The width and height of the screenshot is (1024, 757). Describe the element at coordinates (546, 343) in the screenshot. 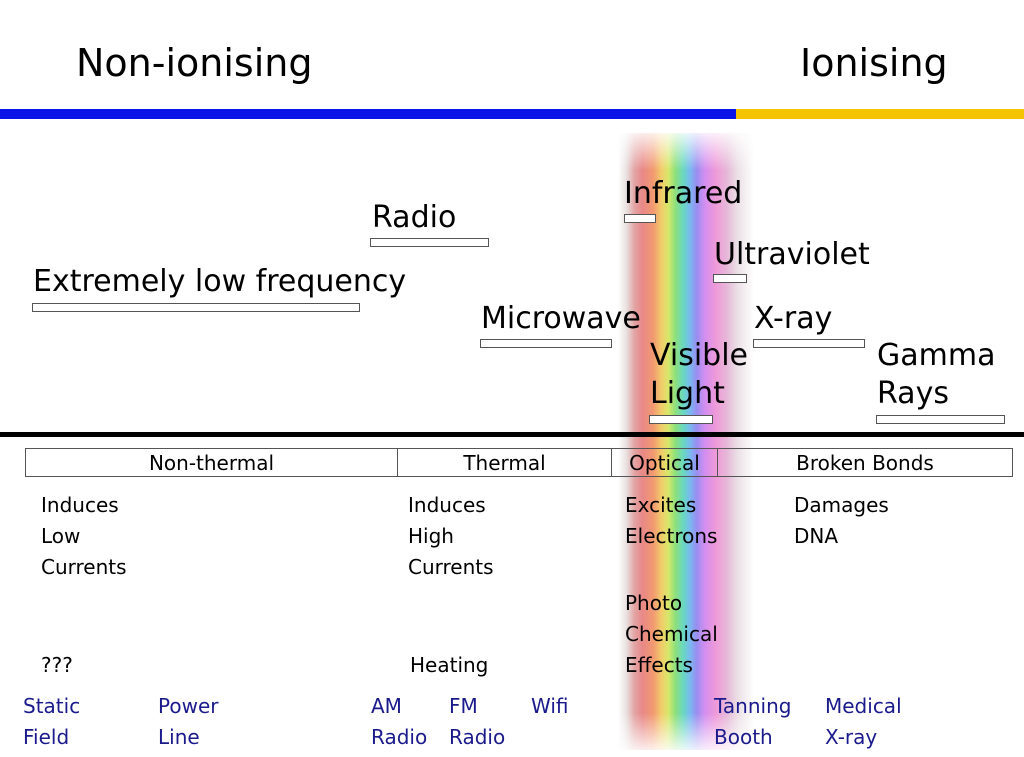

I see `band-range-microwave` at that location.